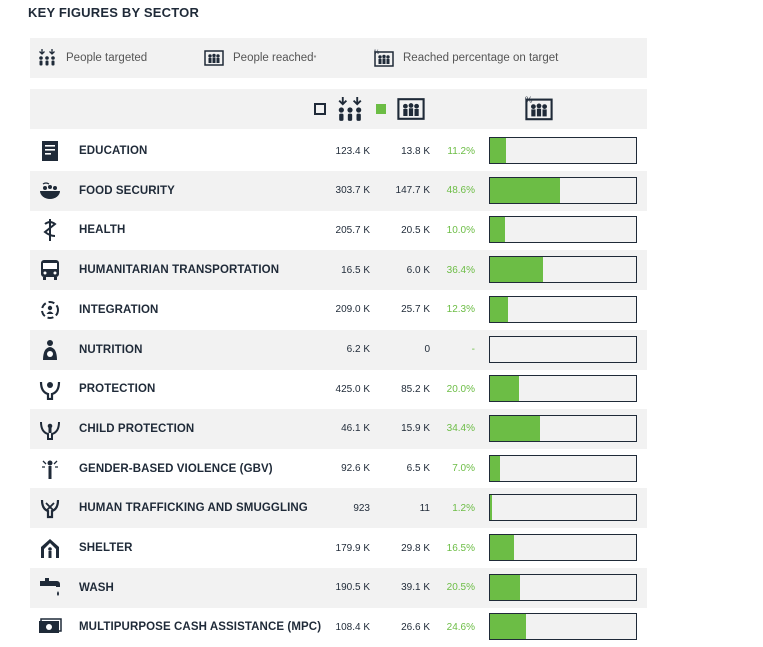  Describe the element at coordinates (424, 508) in the screenshot. I see `people-reached-value: 11` at that location.